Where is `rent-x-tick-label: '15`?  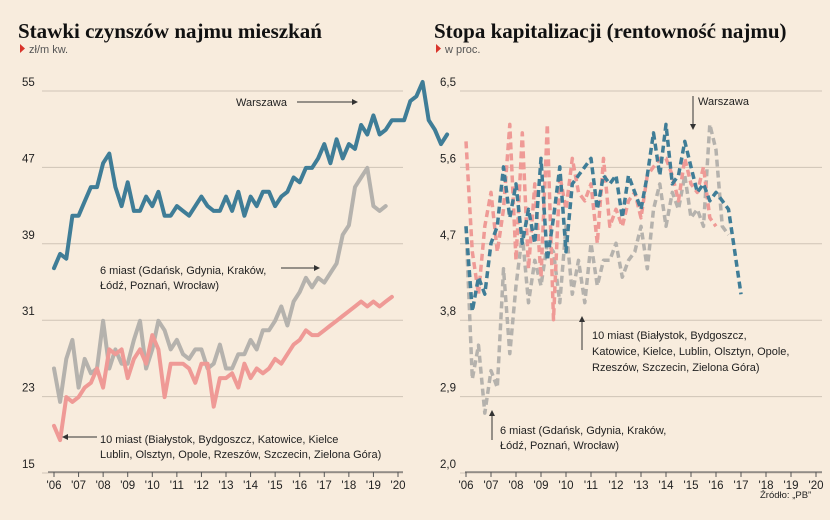 rent-x-tick-label: '15 is located at coordinates (275, 486).